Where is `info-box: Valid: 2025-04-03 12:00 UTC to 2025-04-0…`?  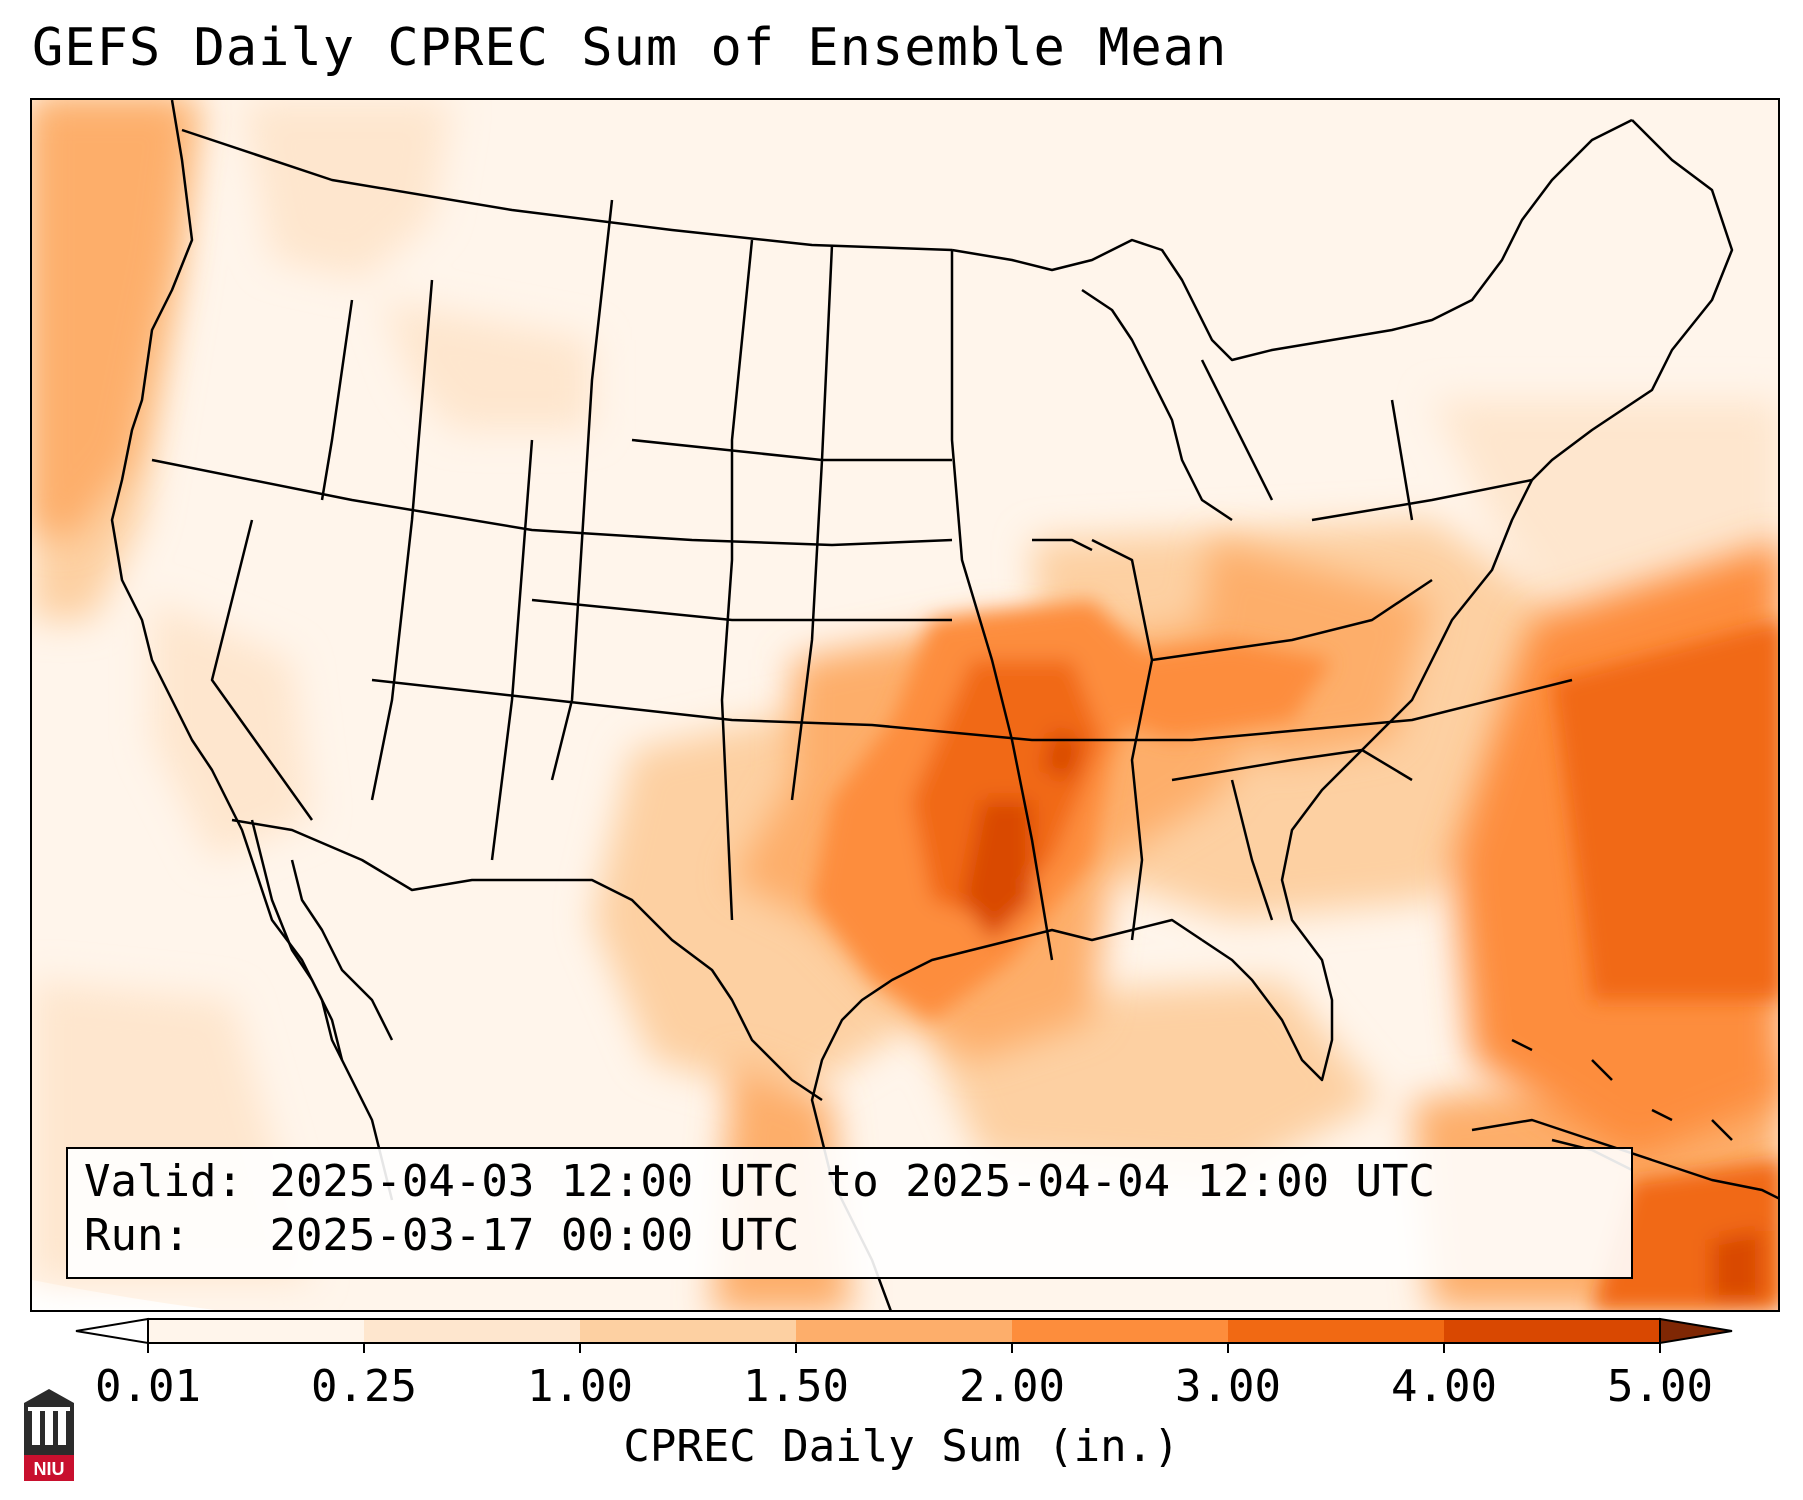
info-box: Valid: 2025-04-03 12:00 UTC to 2025-04-0… is located at coordinates (849, 1213).